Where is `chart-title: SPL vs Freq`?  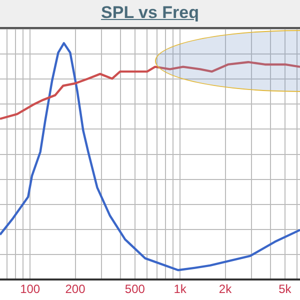
chart-title: SPL vs Freq is located at coordinates (150, 13).